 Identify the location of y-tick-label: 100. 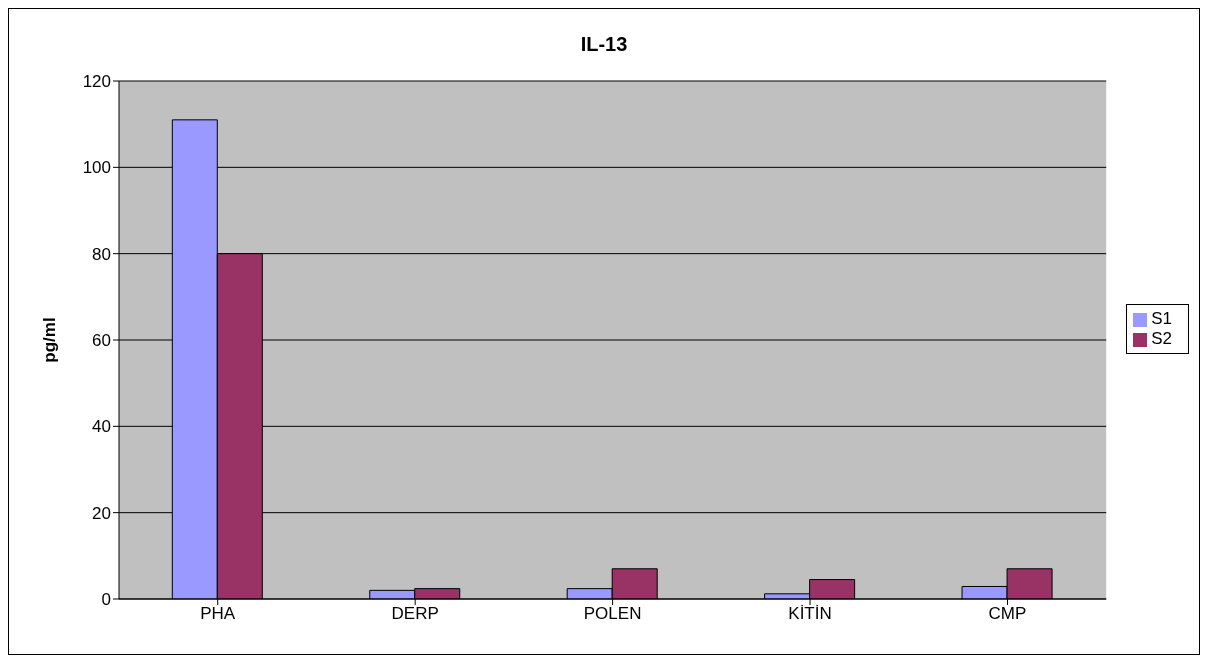
(96, 168).